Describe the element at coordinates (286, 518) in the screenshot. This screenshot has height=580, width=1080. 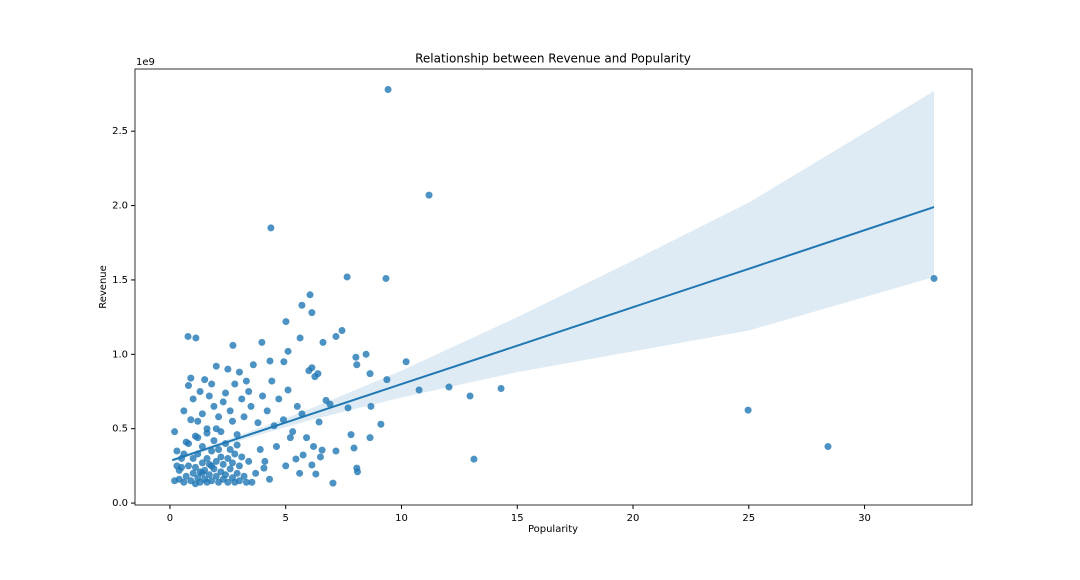
I see `x-tick-label: 5` at that location.